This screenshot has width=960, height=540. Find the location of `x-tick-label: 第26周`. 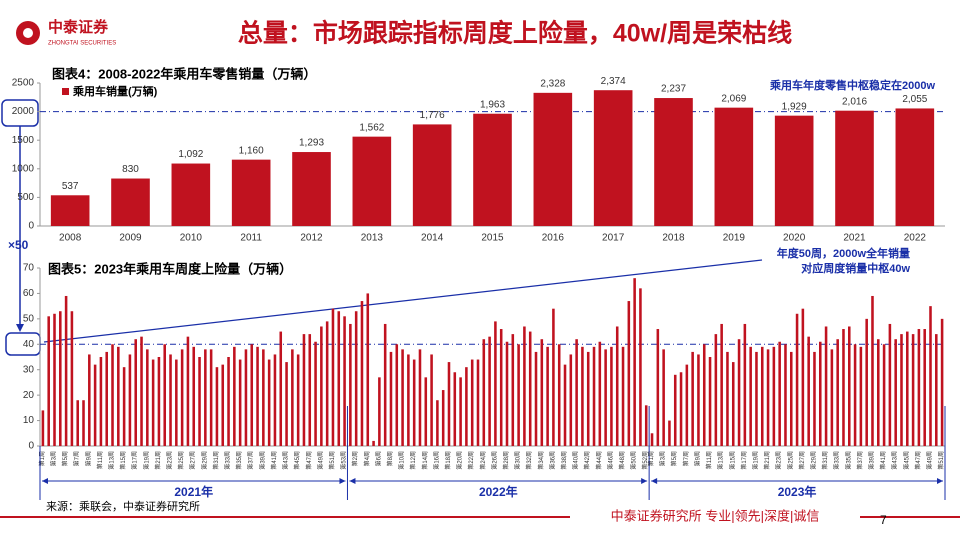

x-tick-label: 第26周 is located at coordinates (494, 460).